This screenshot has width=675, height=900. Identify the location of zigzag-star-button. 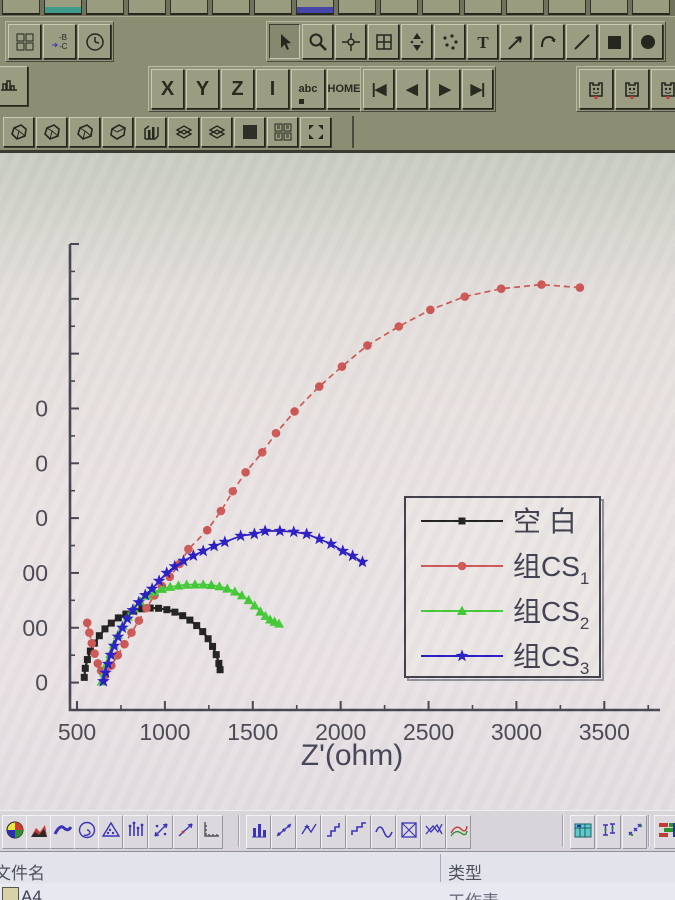
(308, 832).